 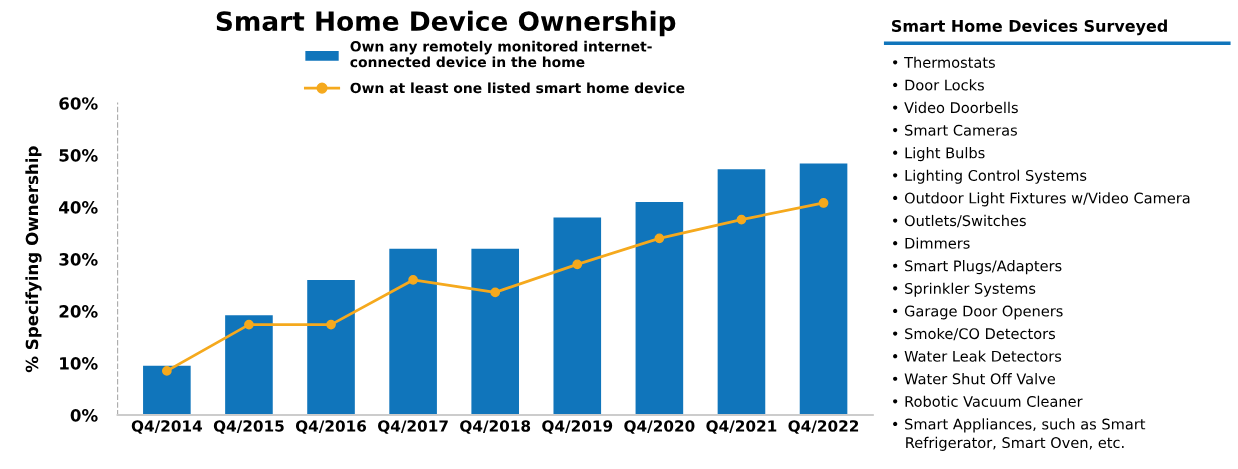 What do you see at coordinates (78, 207) in the screenshot?
I see `y-tick-label: 40%` at bounding box center [78, 207].